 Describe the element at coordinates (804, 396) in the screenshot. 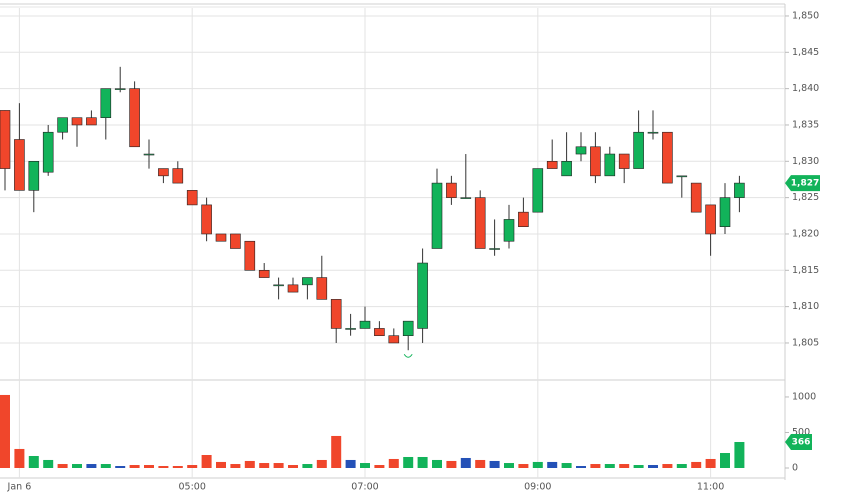

I see `volume-tick-label: 1000` at that location.